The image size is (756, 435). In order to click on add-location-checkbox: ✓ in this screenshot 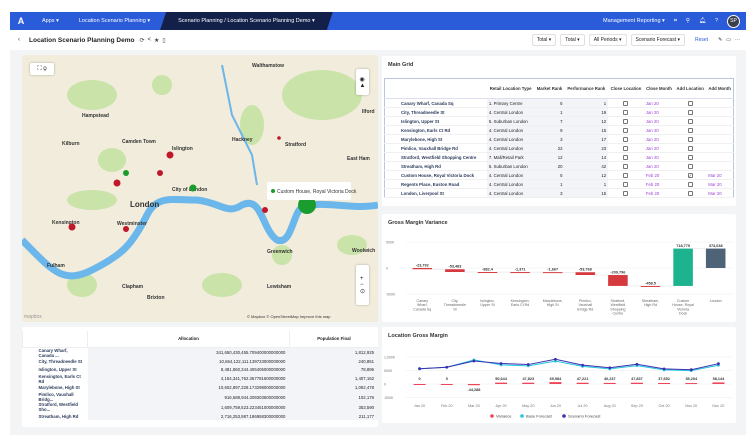, I will do `click(690, 175)`.